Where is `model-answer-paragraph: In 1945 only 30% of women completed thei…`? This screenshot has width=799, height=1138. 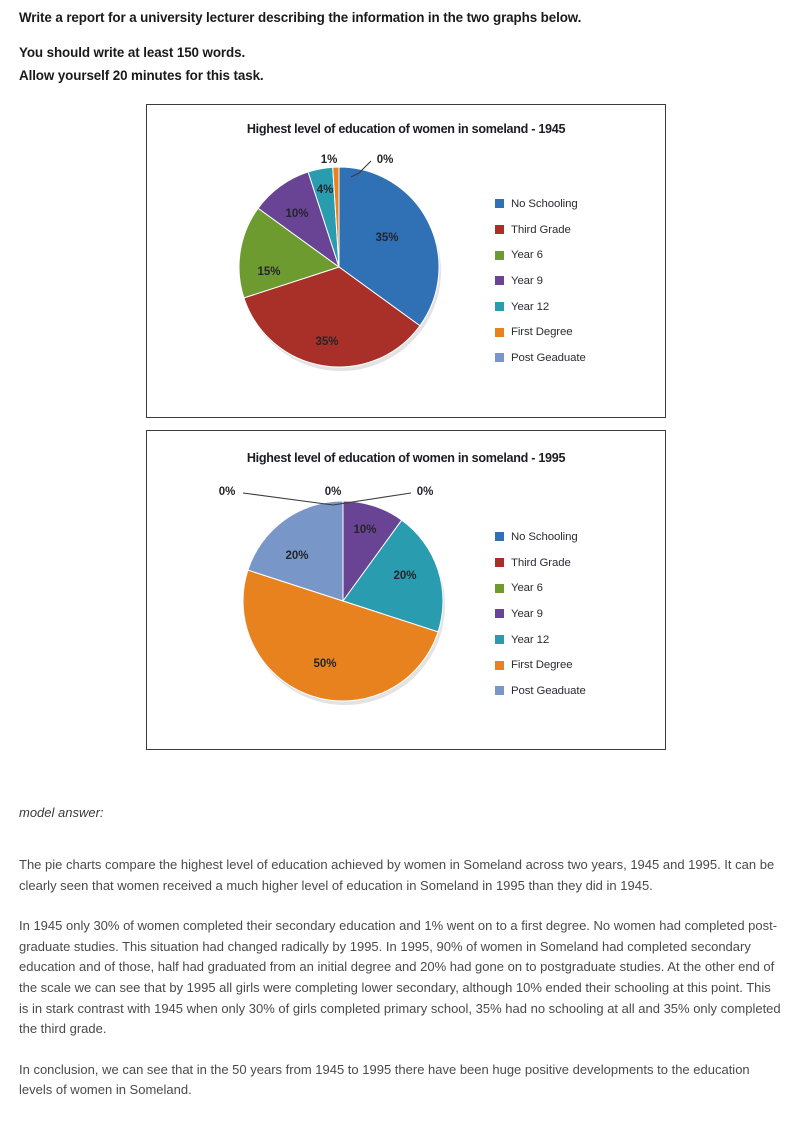
model-answer-paragraph: In 1945 only 30% of women completed thei… is located at coordinates (400, 977).